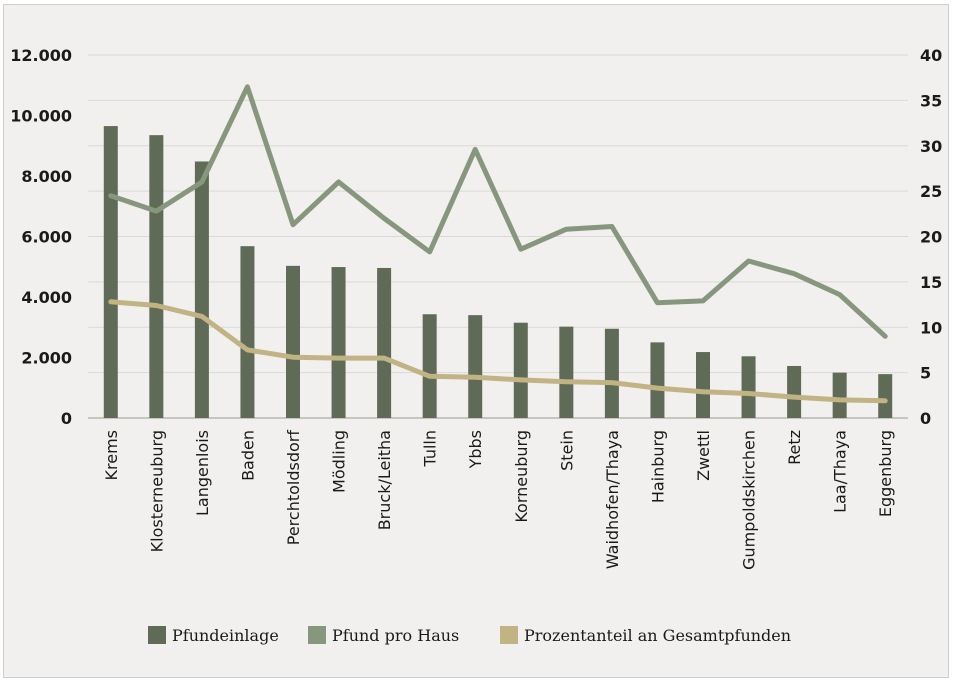  What do you see at coordinates (840, 471) in the screenshot?
I see `x-category-label: Laa/Thaya` at bounding box center [840, 471].